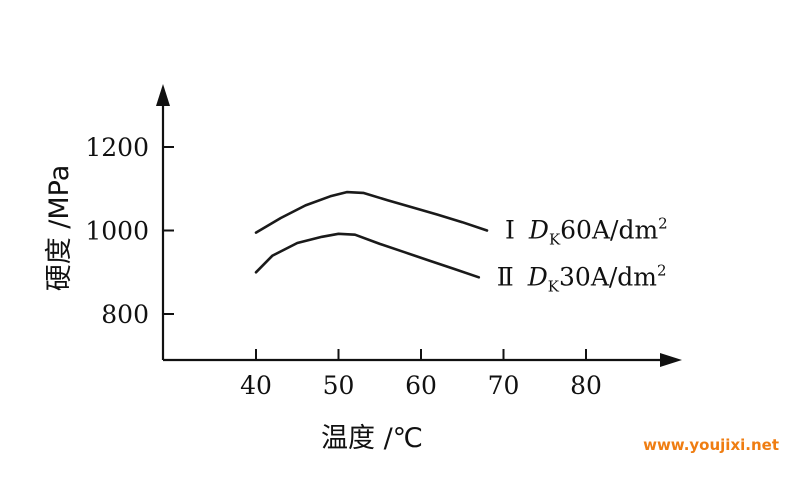 Image resolution: width=800 pixels, height=481 pixels. I want to click on series-label-1: Ⅰ DK60A/dm2, so click(586, 232).